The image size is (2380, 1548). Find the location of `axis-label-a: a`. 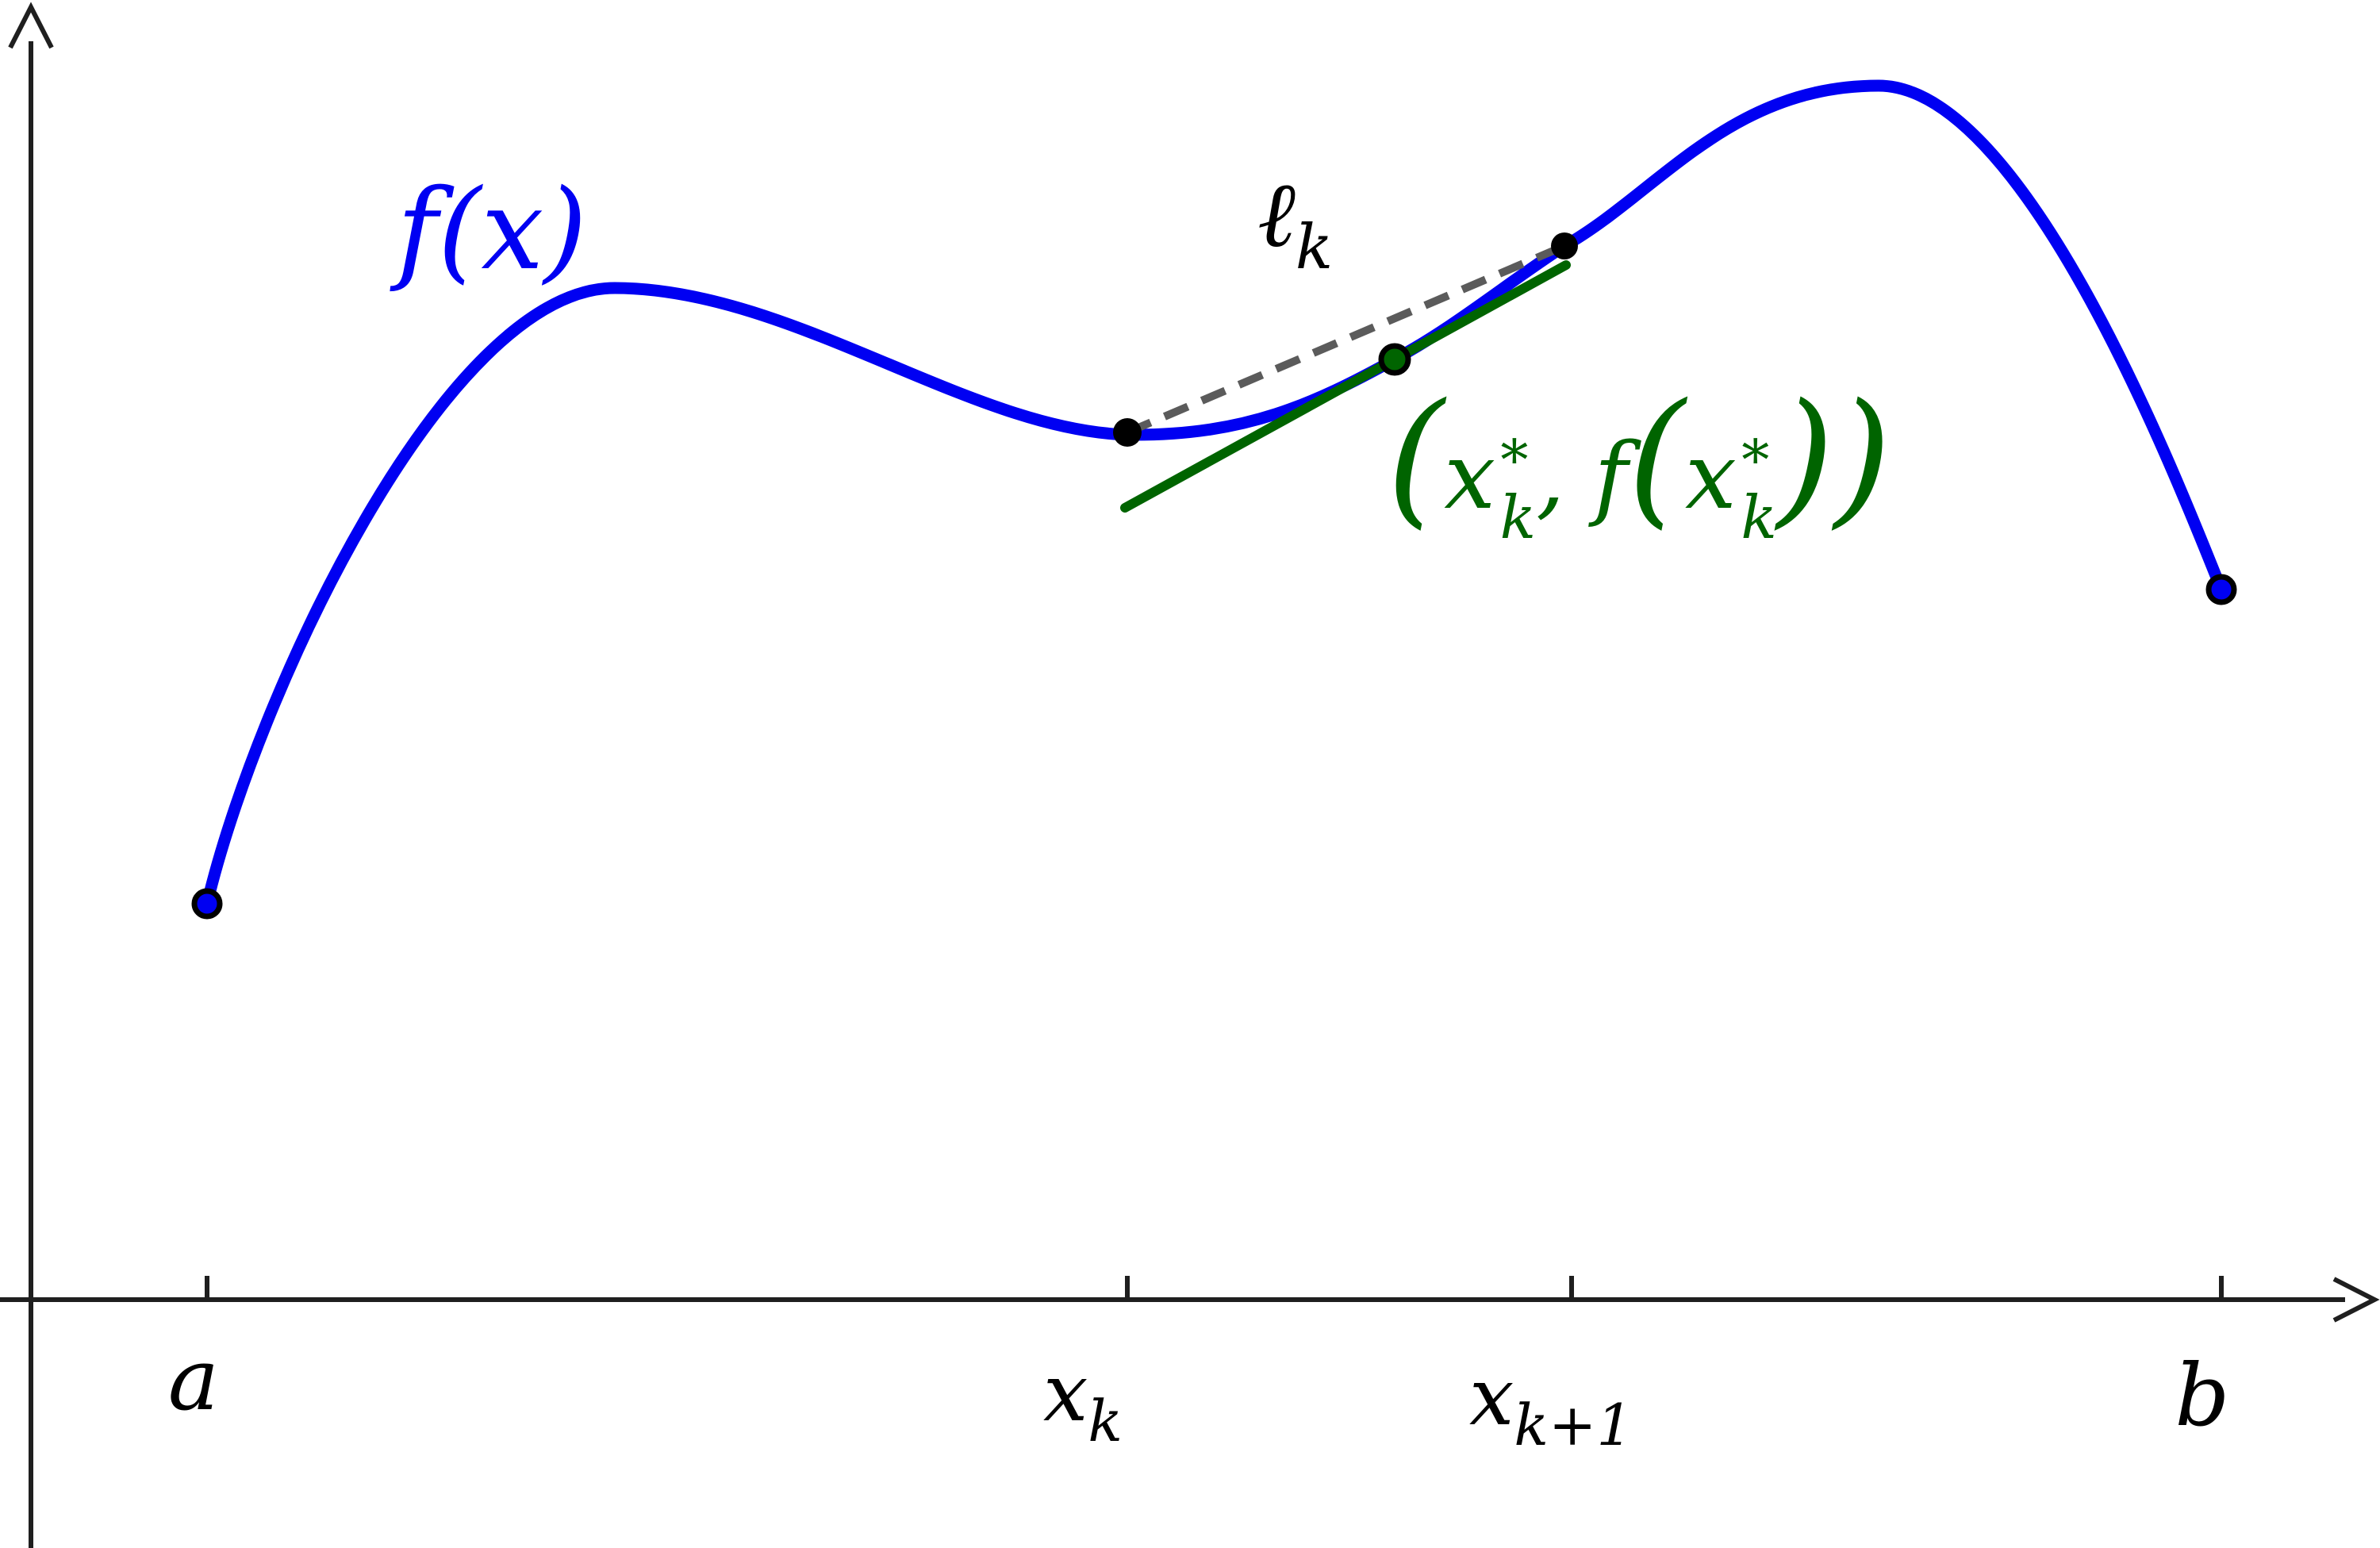

axis-label-a: a is located at coordinates (193, 1381).